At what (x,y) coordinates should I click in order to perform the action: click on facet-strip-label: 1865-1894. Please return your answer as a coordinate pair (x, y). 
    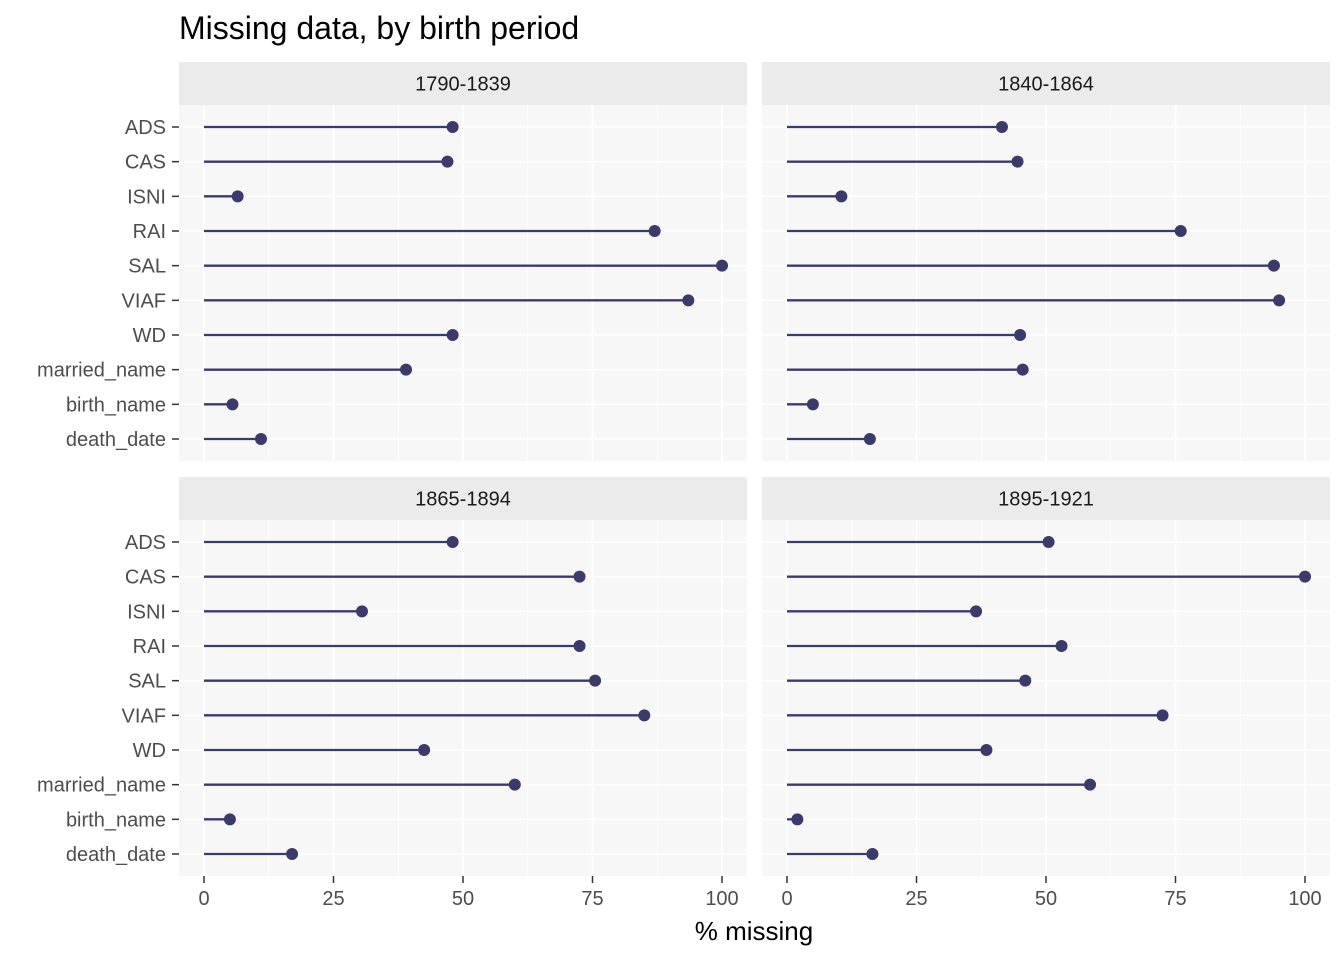
    Looking at the image, I should click on (463, 500).